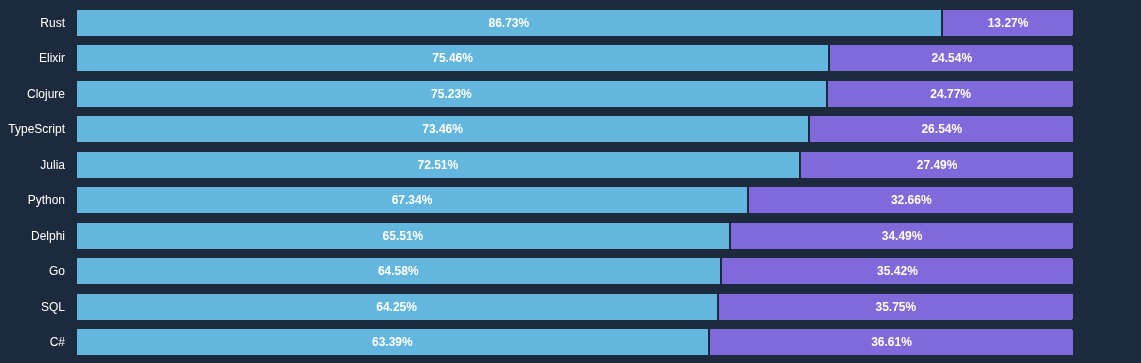 Image resolution: width=1141 pixels, height=363 pixels. What do you see at coordinates (911, 200) in the screenshot?
I see `data-label: 32.66%` at bounding box center [911, 200].